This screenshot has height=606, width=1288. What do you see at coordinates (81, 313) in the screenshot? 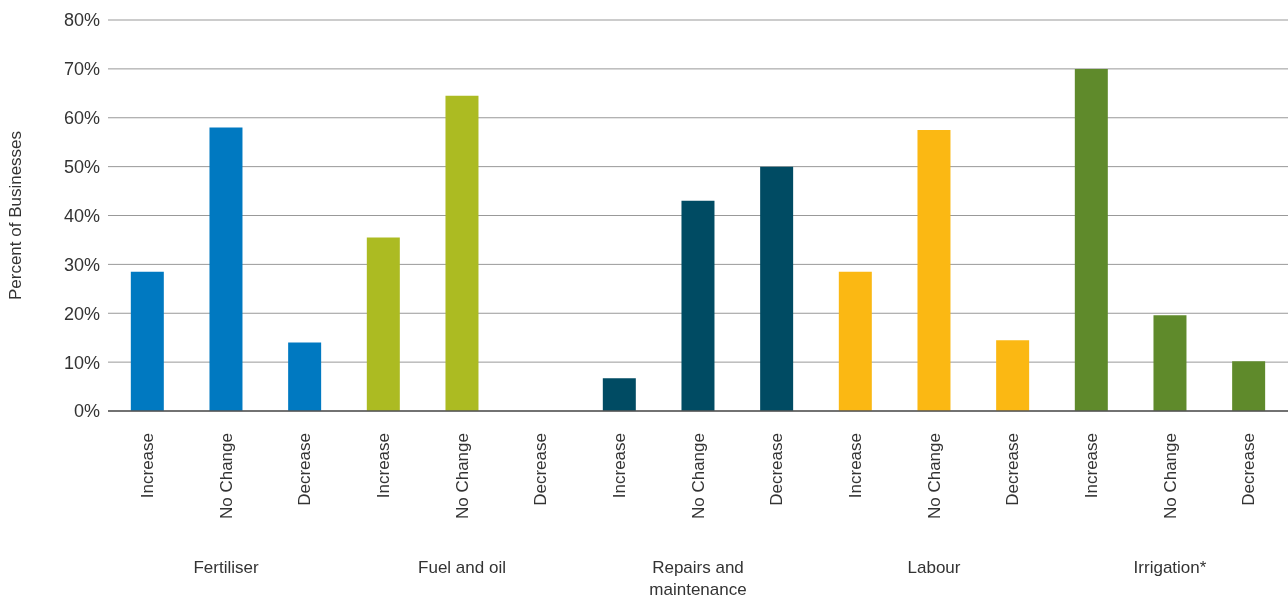
I see `y-tick-label: 20%` at bounding box center [81, 313].